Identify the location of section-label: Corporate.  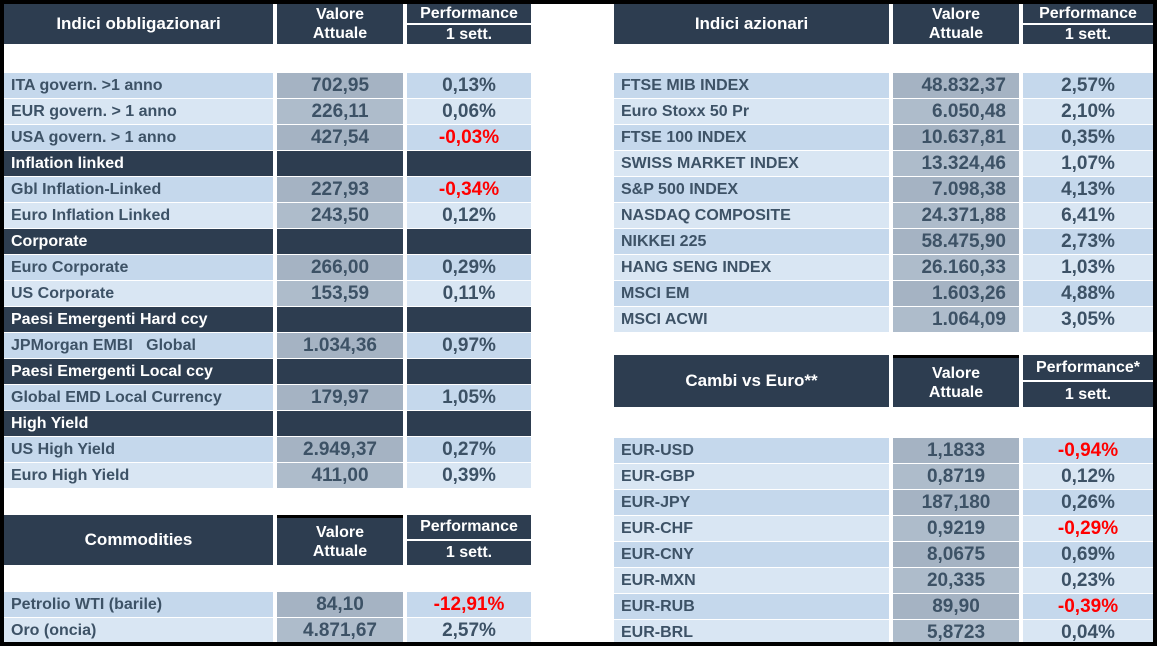
(138, 241).